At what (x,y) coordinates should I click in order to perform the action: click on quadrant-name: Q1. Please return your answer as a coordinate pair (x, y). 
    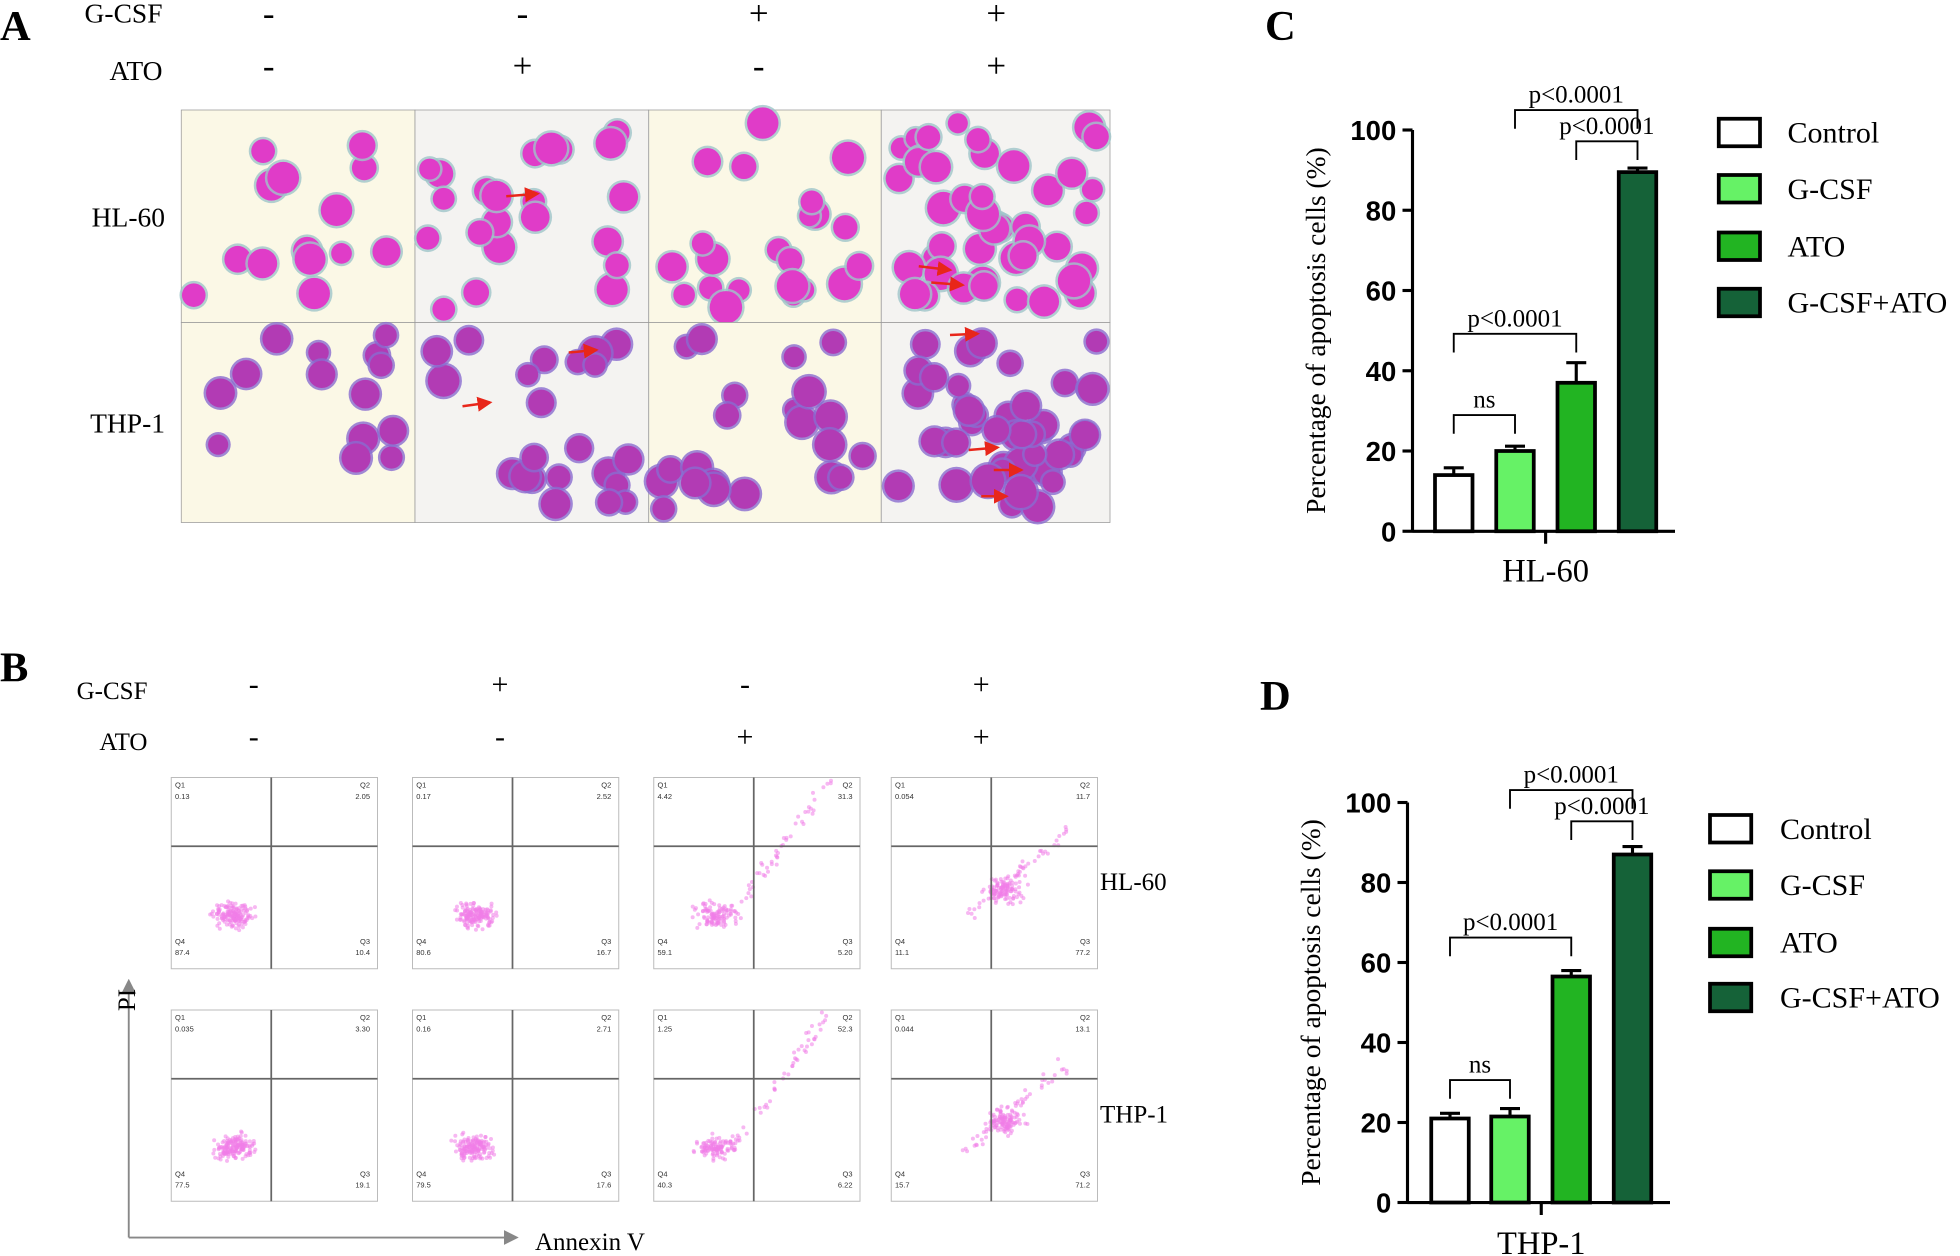
    Looking at the image, I should click on (180, 1017).